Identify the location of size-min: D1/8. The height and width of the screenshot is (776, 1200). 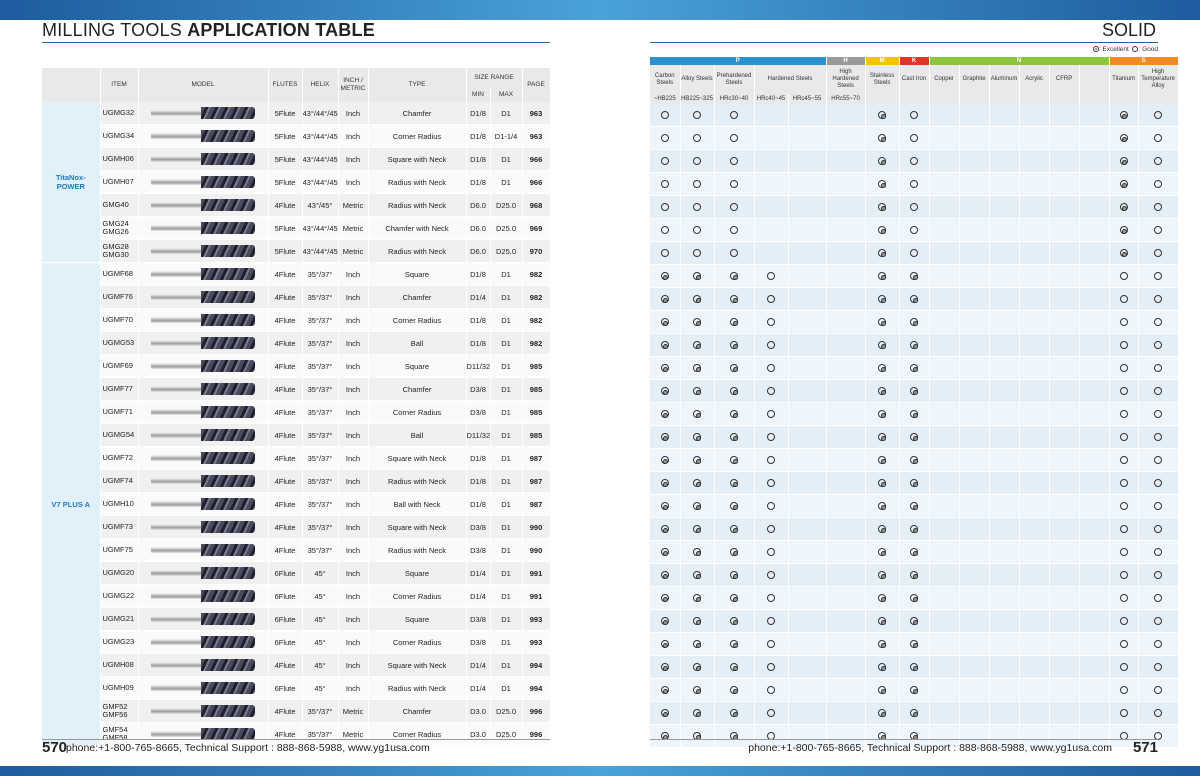
(478, 136).